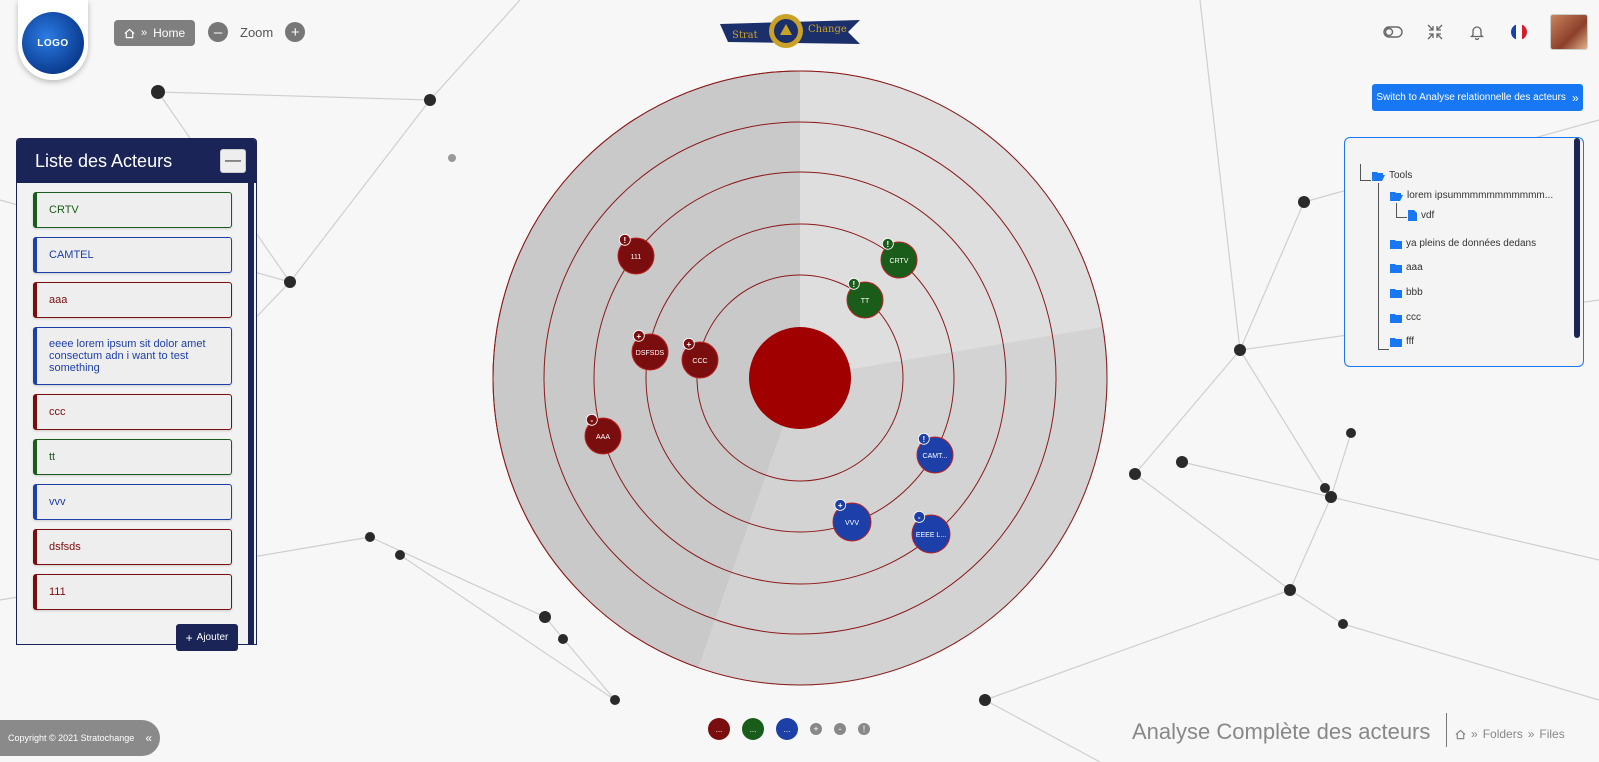  I want to click on tree-root-label: Tools, so click(1401, 175).